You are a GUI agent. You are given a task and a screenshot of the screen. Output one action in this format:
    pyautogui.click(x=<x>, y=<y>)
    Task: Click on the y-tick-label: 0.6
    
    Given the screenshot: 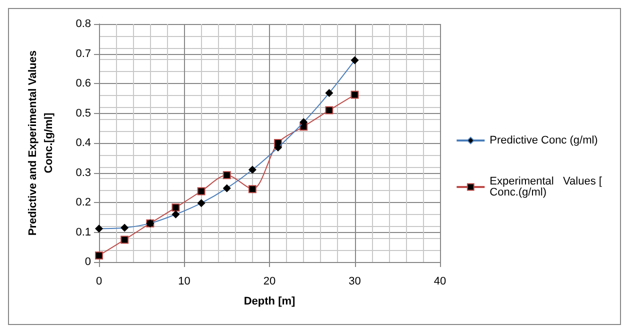 What is the action you would take?
    pyautogui.click(x=83, y=84)
    